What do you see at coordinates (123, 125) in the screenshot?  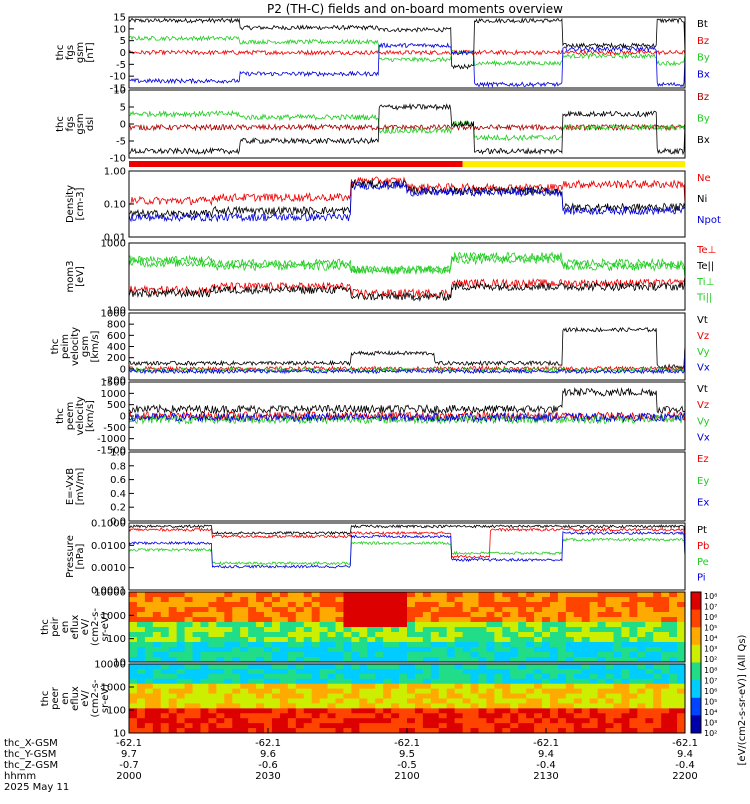 I see `y-tick-label: 0` at bounding box center [123, 125].